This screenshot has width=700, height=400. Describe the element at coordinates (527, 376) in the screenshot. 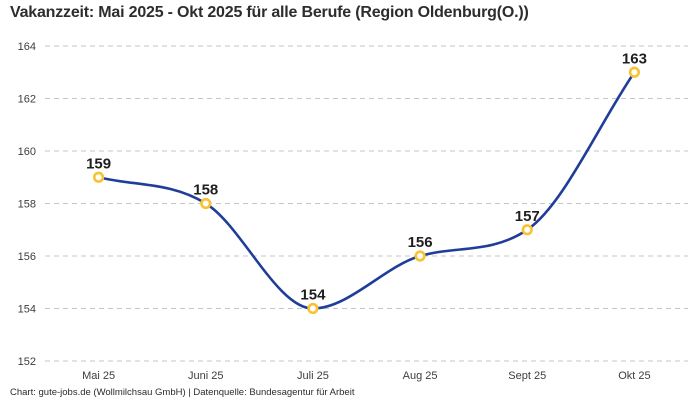

I see `x-axis-tick-label: Sept 25` at that location.